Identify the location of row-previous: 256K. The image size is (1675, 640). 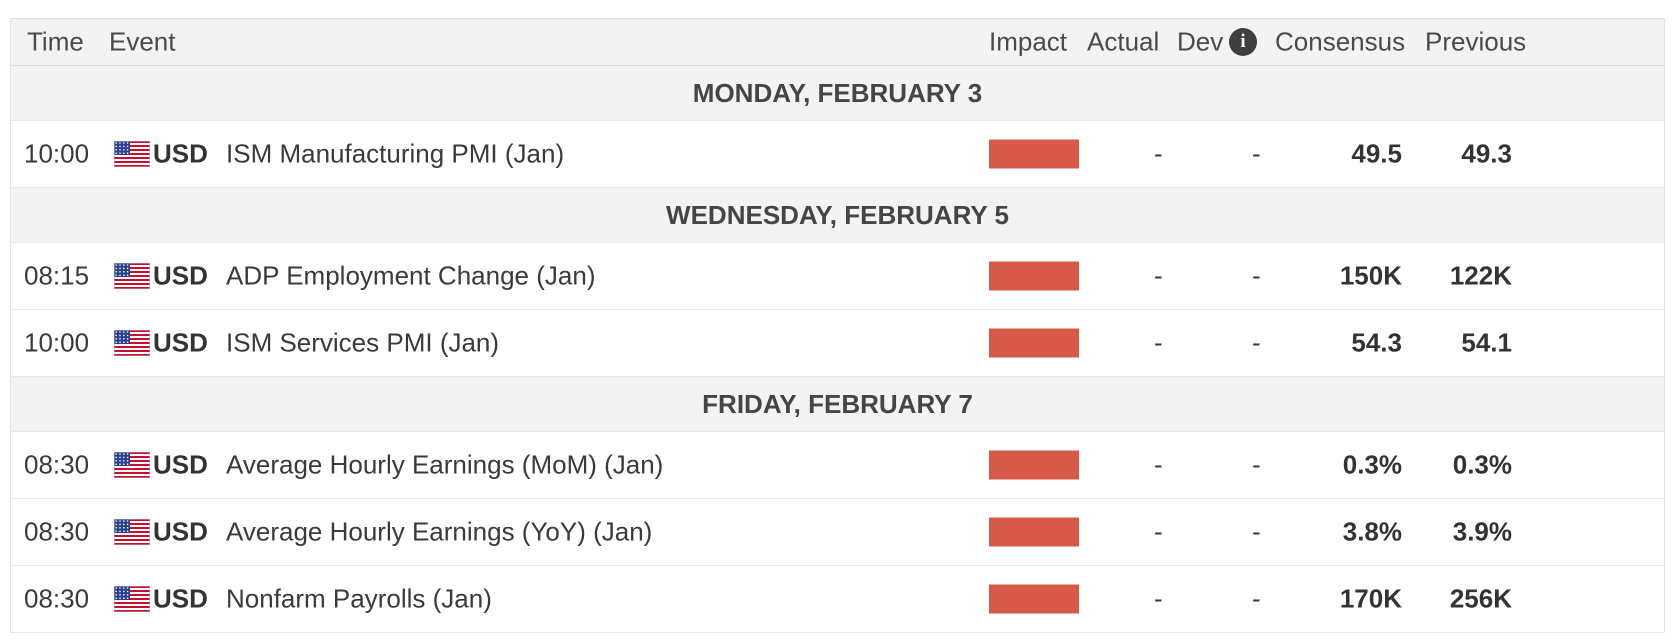
(1480, 598).